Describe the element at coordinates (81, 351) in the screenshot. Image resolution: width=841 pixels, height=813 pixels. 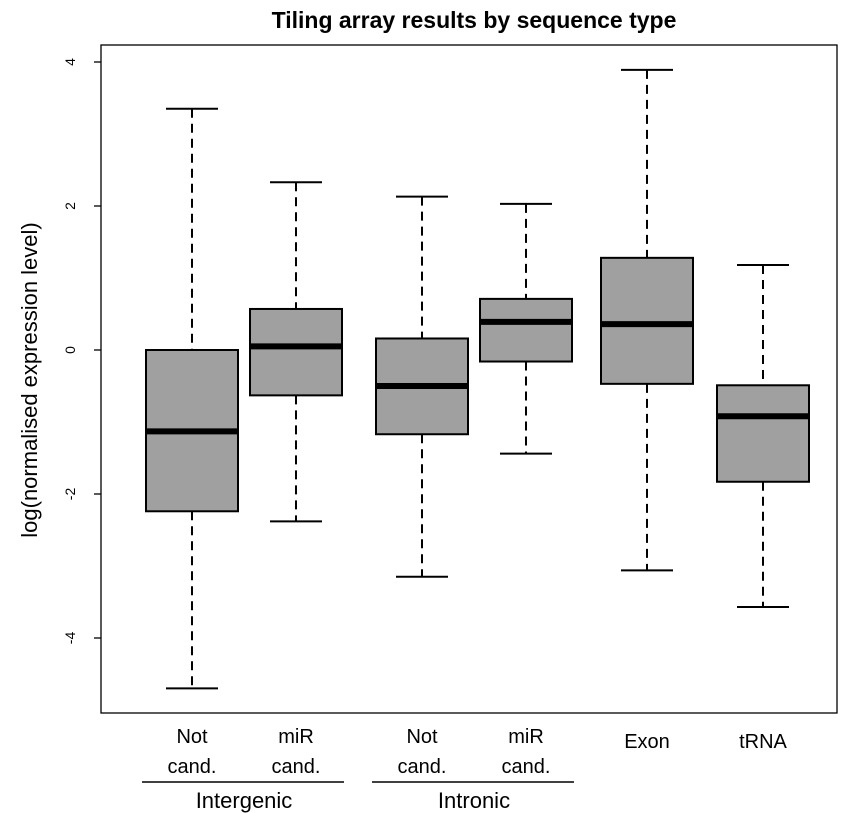
I see `y-axis: 4 2 0 -2 -4` at that location.